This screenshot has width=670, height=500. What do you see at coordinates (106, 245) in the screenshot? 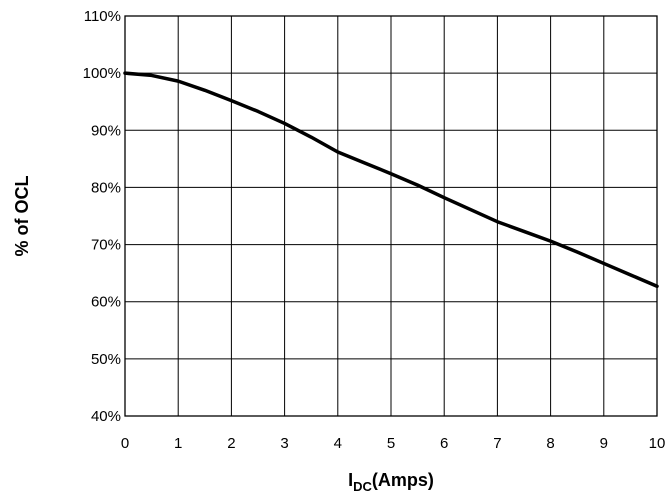
I see `y-tick-label: 70%` at bounding box center [106, 245].